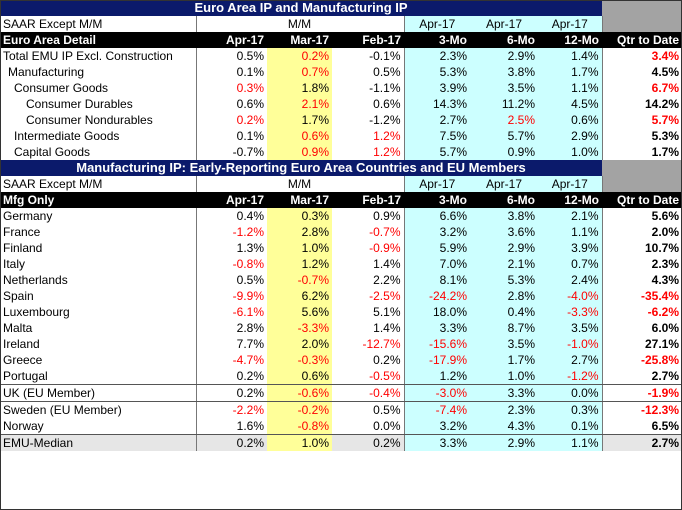  What do you see at coordinates (437, 152) in the screenshot?
I see `value-3-mo: 5.7%` at bounding box center [437, 152].